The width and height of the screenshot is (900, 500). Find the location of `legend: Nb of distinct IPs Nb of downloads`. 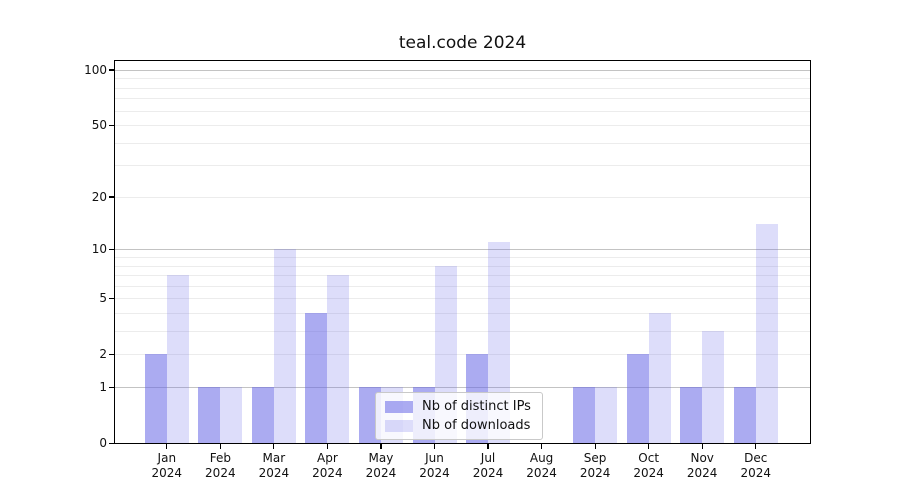

legend: Nb of distinct IPs Nb of downloads is located at coordinates (459, 416).